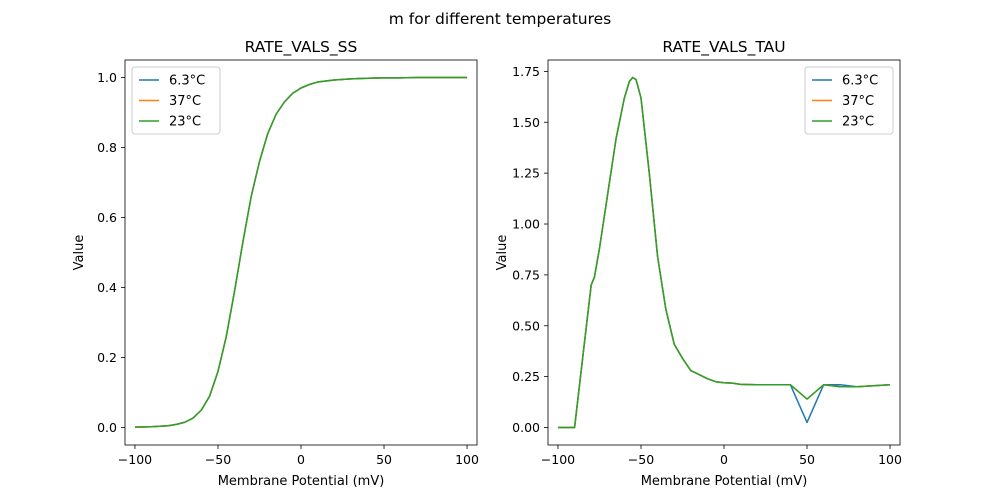 This screenshot has width=1000, height=500. I want to click on subplot-title: RATE_VALS_SS, so click(301, 47).